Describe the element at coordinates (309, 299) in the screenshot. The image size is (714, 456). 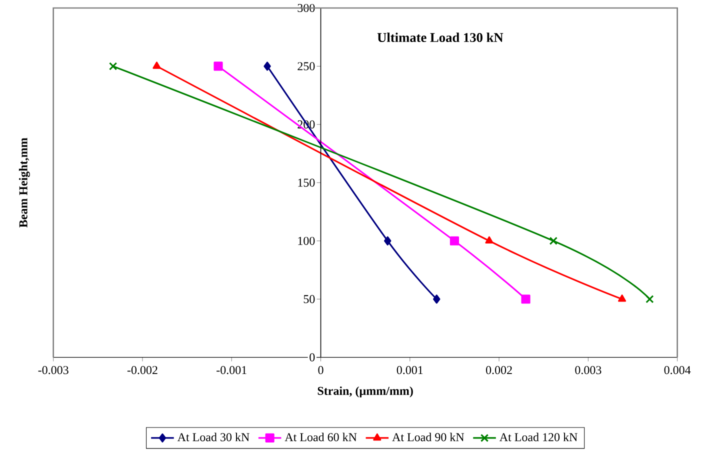
I see `y-tick-label: 50` at that location.